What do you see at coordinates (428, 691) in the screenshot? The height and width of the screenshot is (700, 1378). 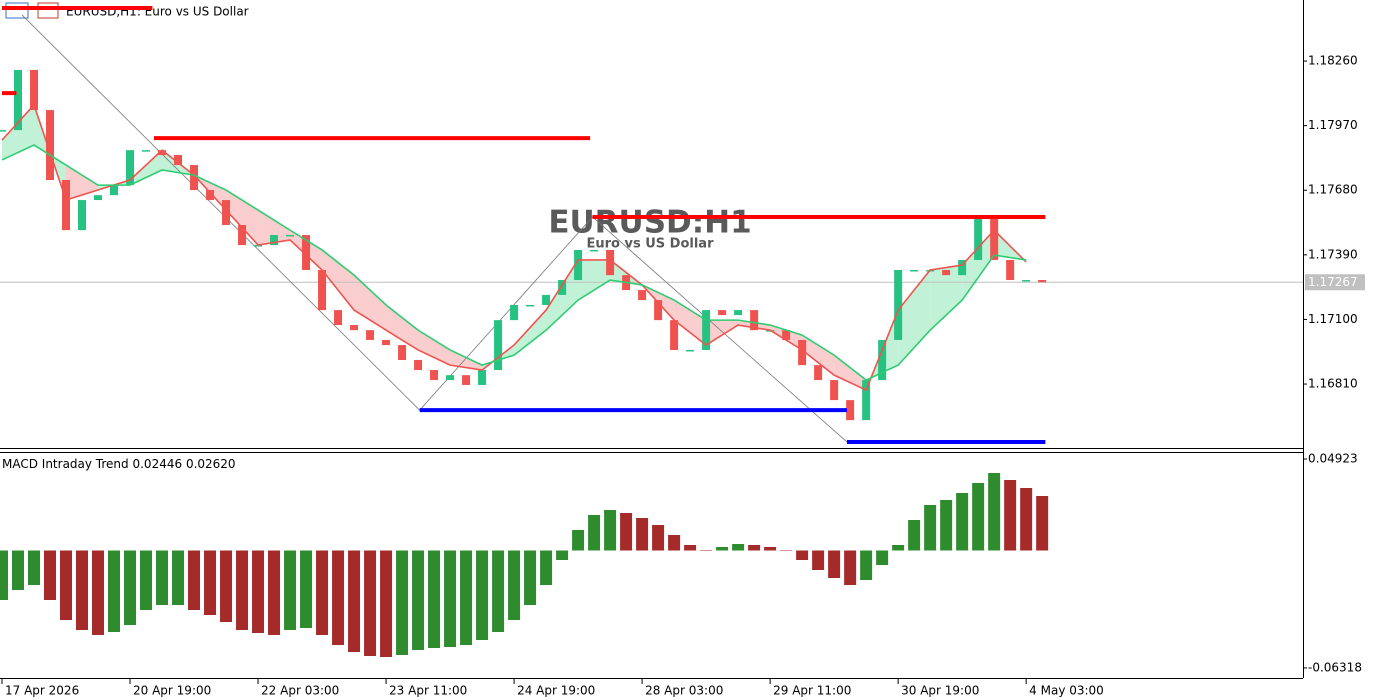 I see `x-tick-label: 23 Apr 11:00` at bounding box center [428, 691].